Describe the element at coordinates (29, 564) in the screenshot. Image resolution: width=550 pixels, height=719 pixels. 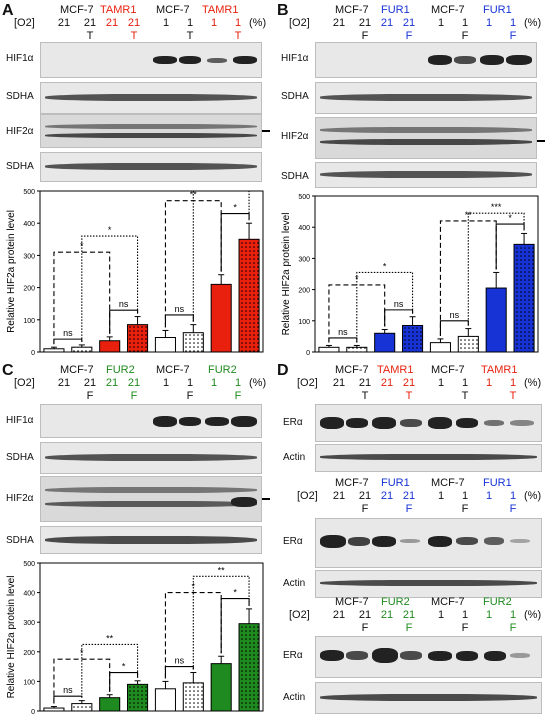
I see `y-tick-label: 500` at that location.